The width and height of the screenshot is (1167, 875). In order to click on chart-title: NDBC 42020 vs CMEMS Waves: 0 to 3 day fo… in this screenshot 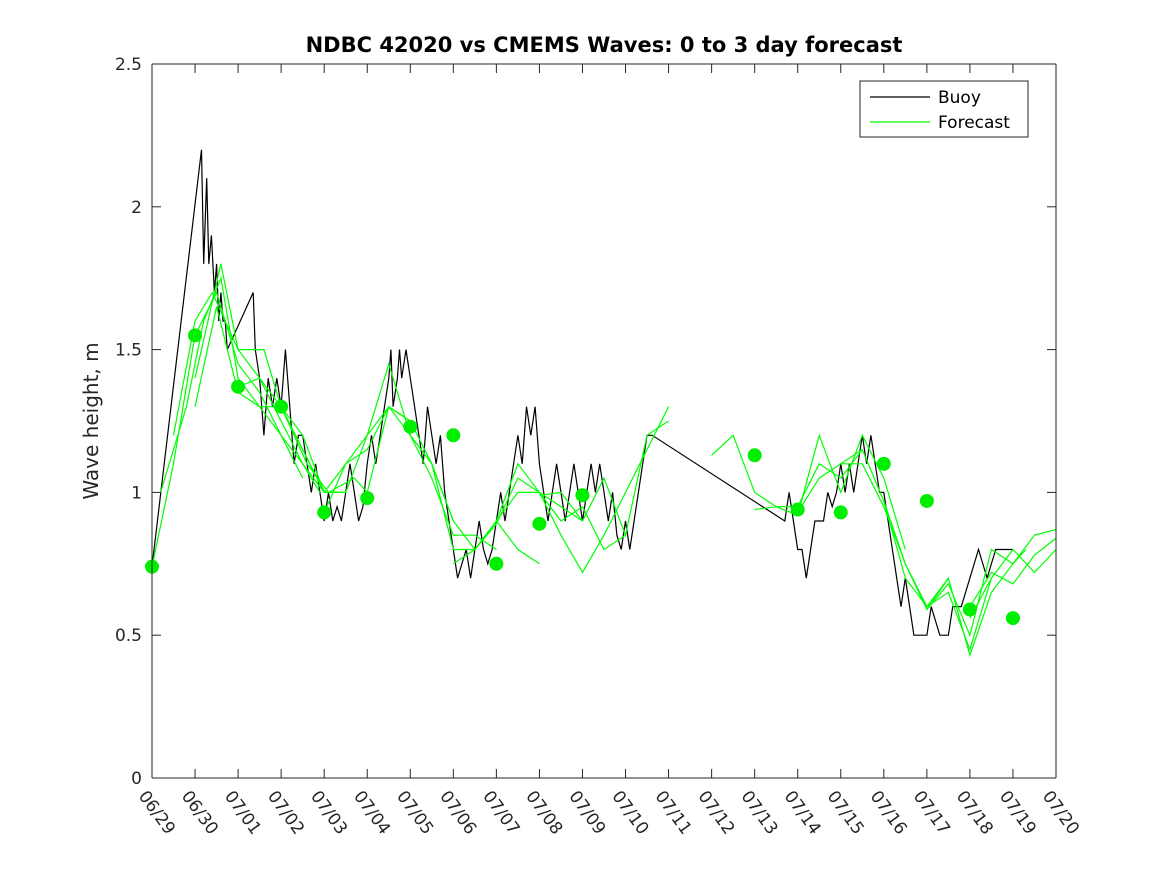, I will do `click(604, 45)`.